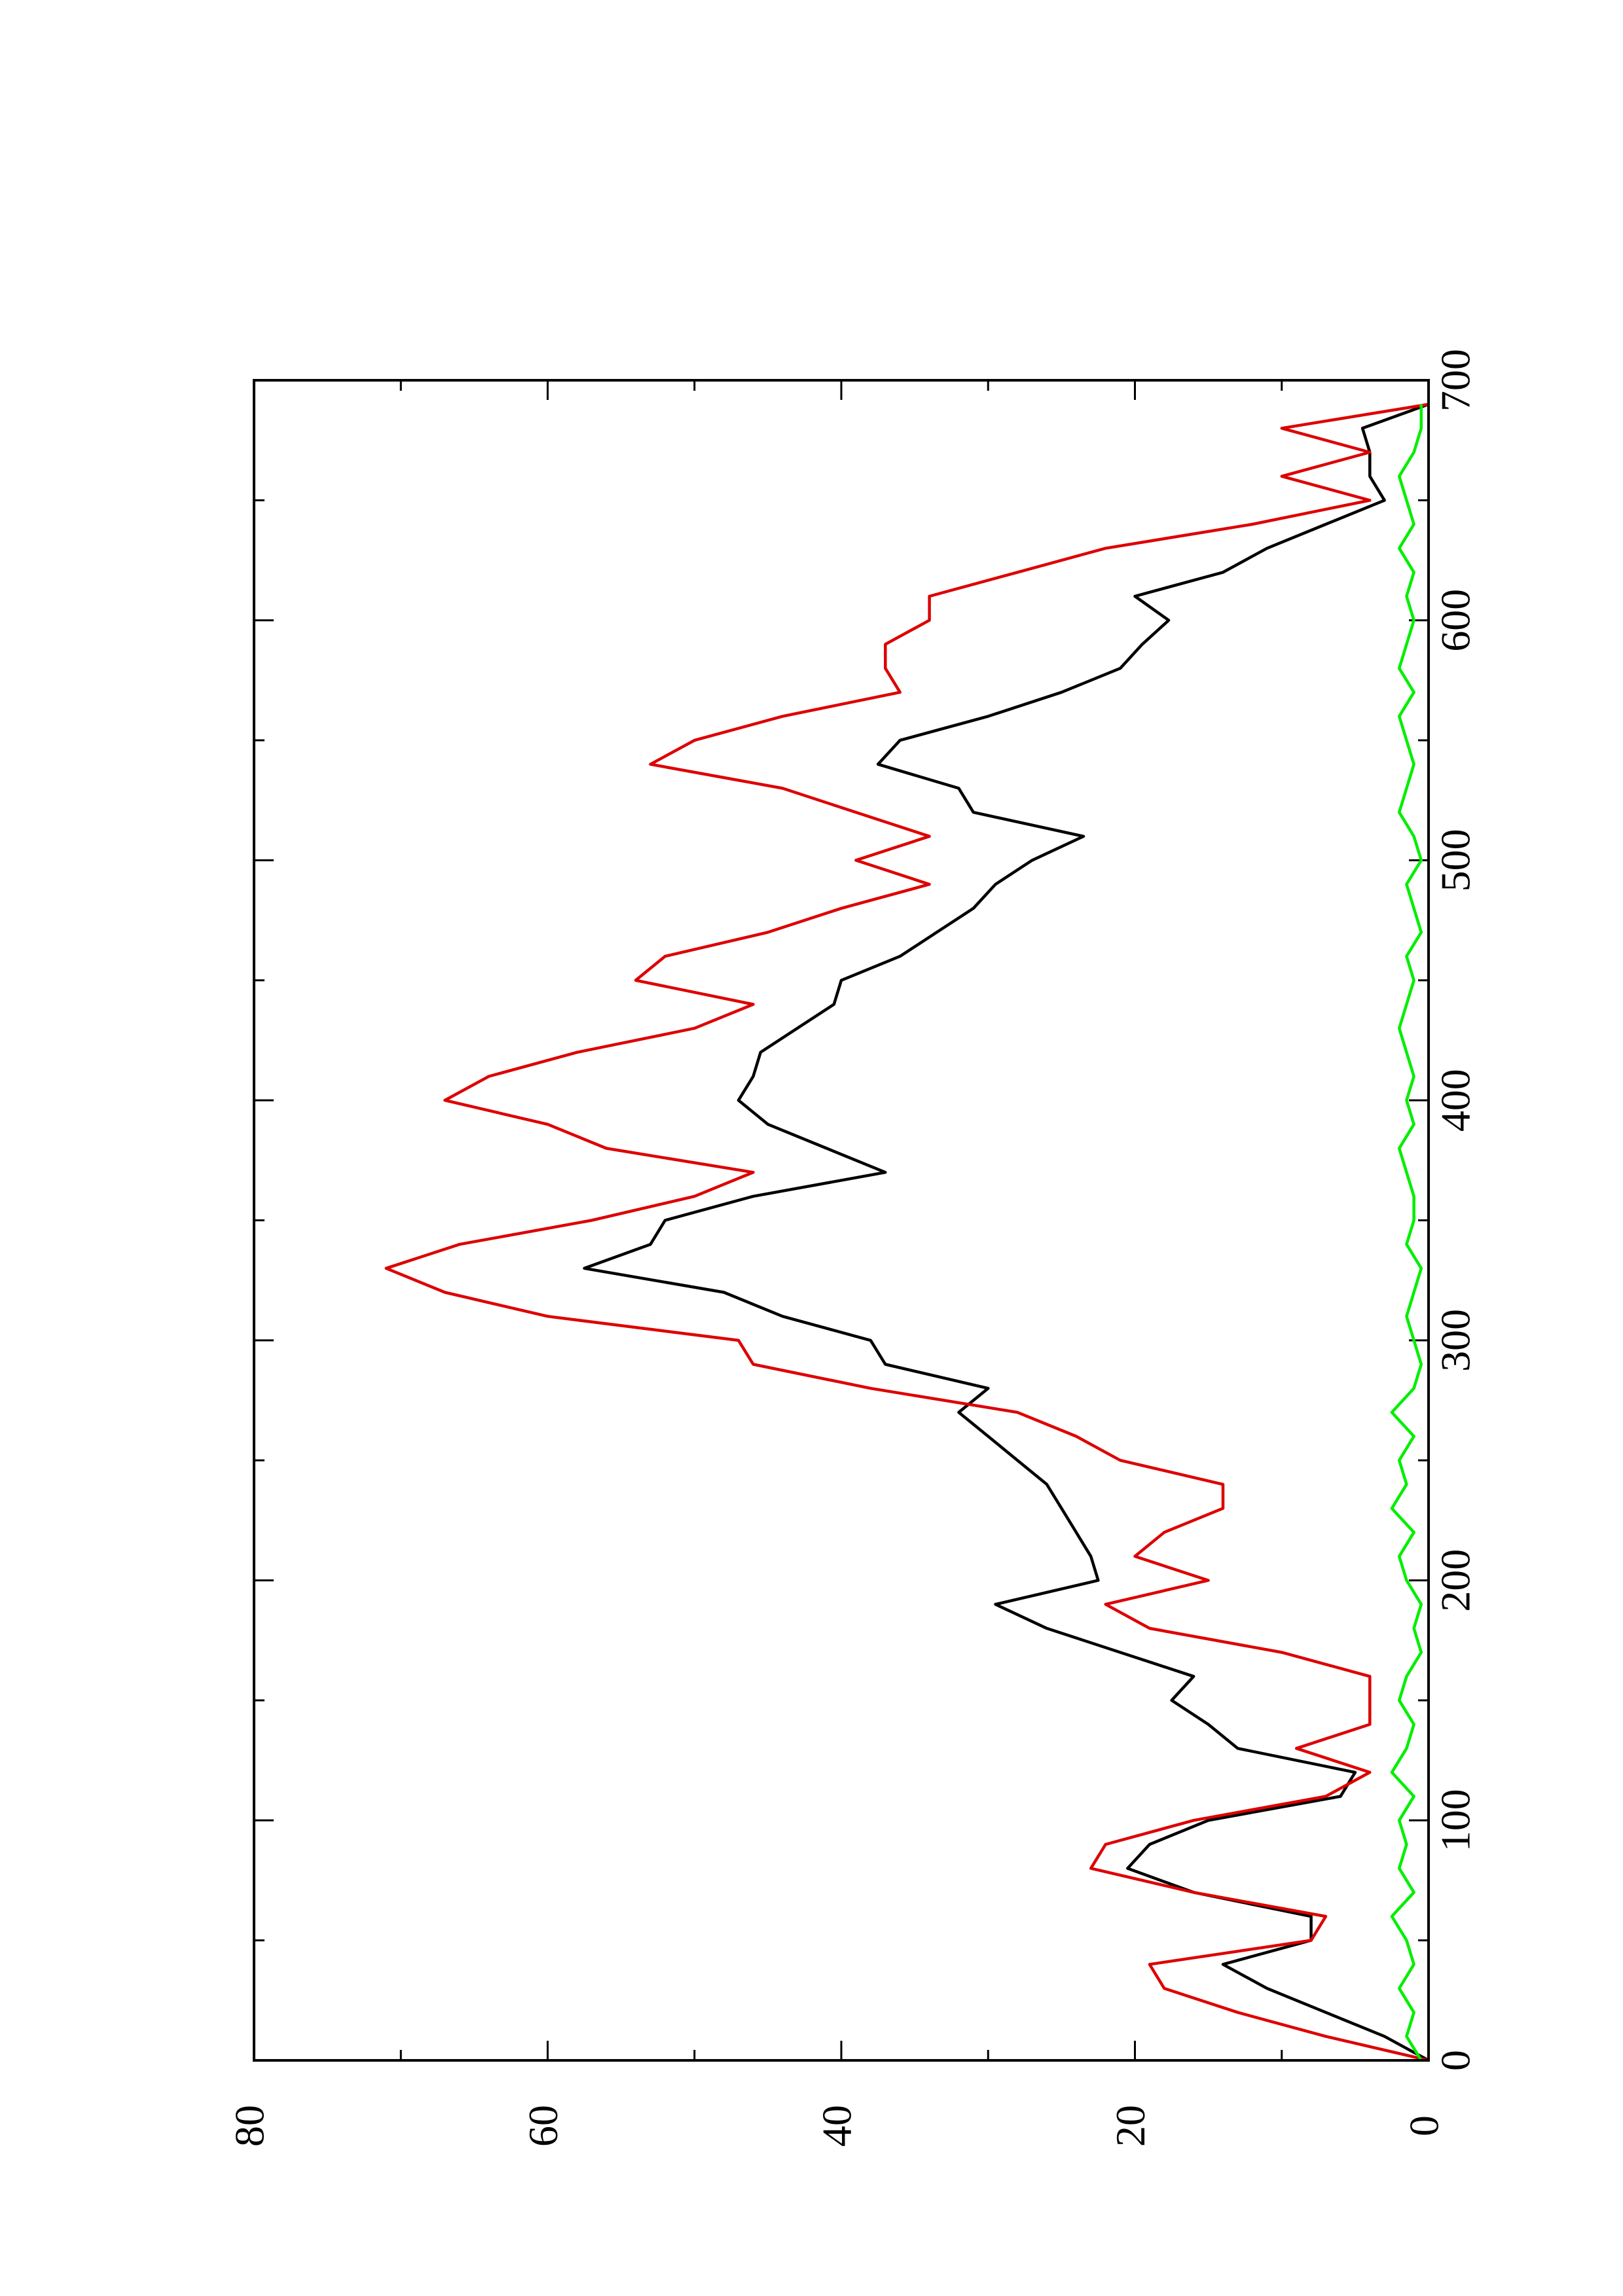  Describe the element at coordinates (1455, 1820) in the screenshot. I see `x-tick-label: 100` at that location.